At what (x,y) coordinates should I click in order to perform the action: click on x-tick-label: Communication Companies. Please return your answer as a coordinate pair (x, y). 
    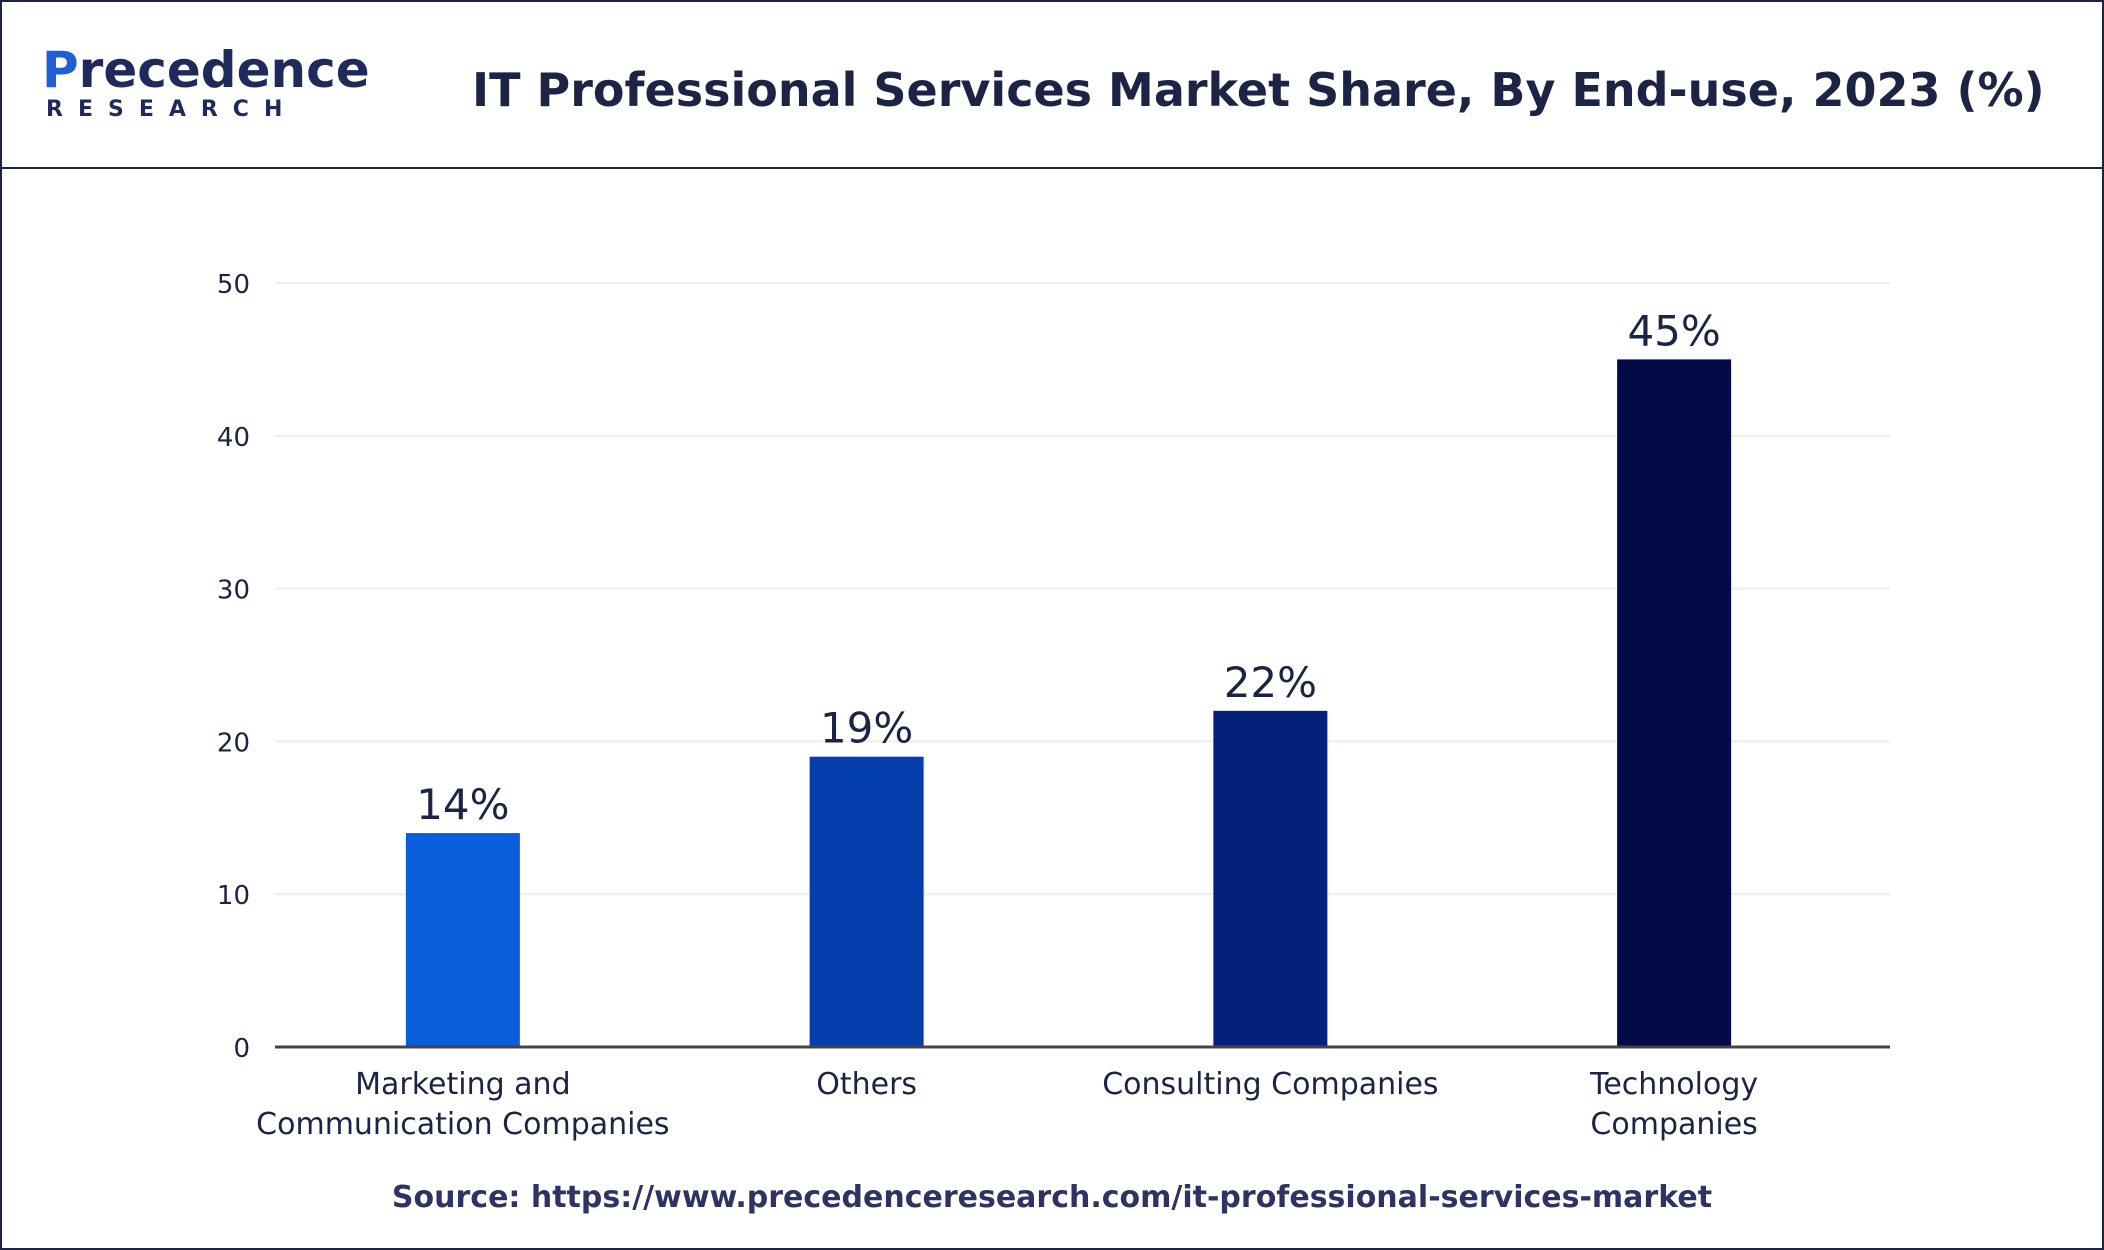
    Looking at the image, I should click on (462, 1124).